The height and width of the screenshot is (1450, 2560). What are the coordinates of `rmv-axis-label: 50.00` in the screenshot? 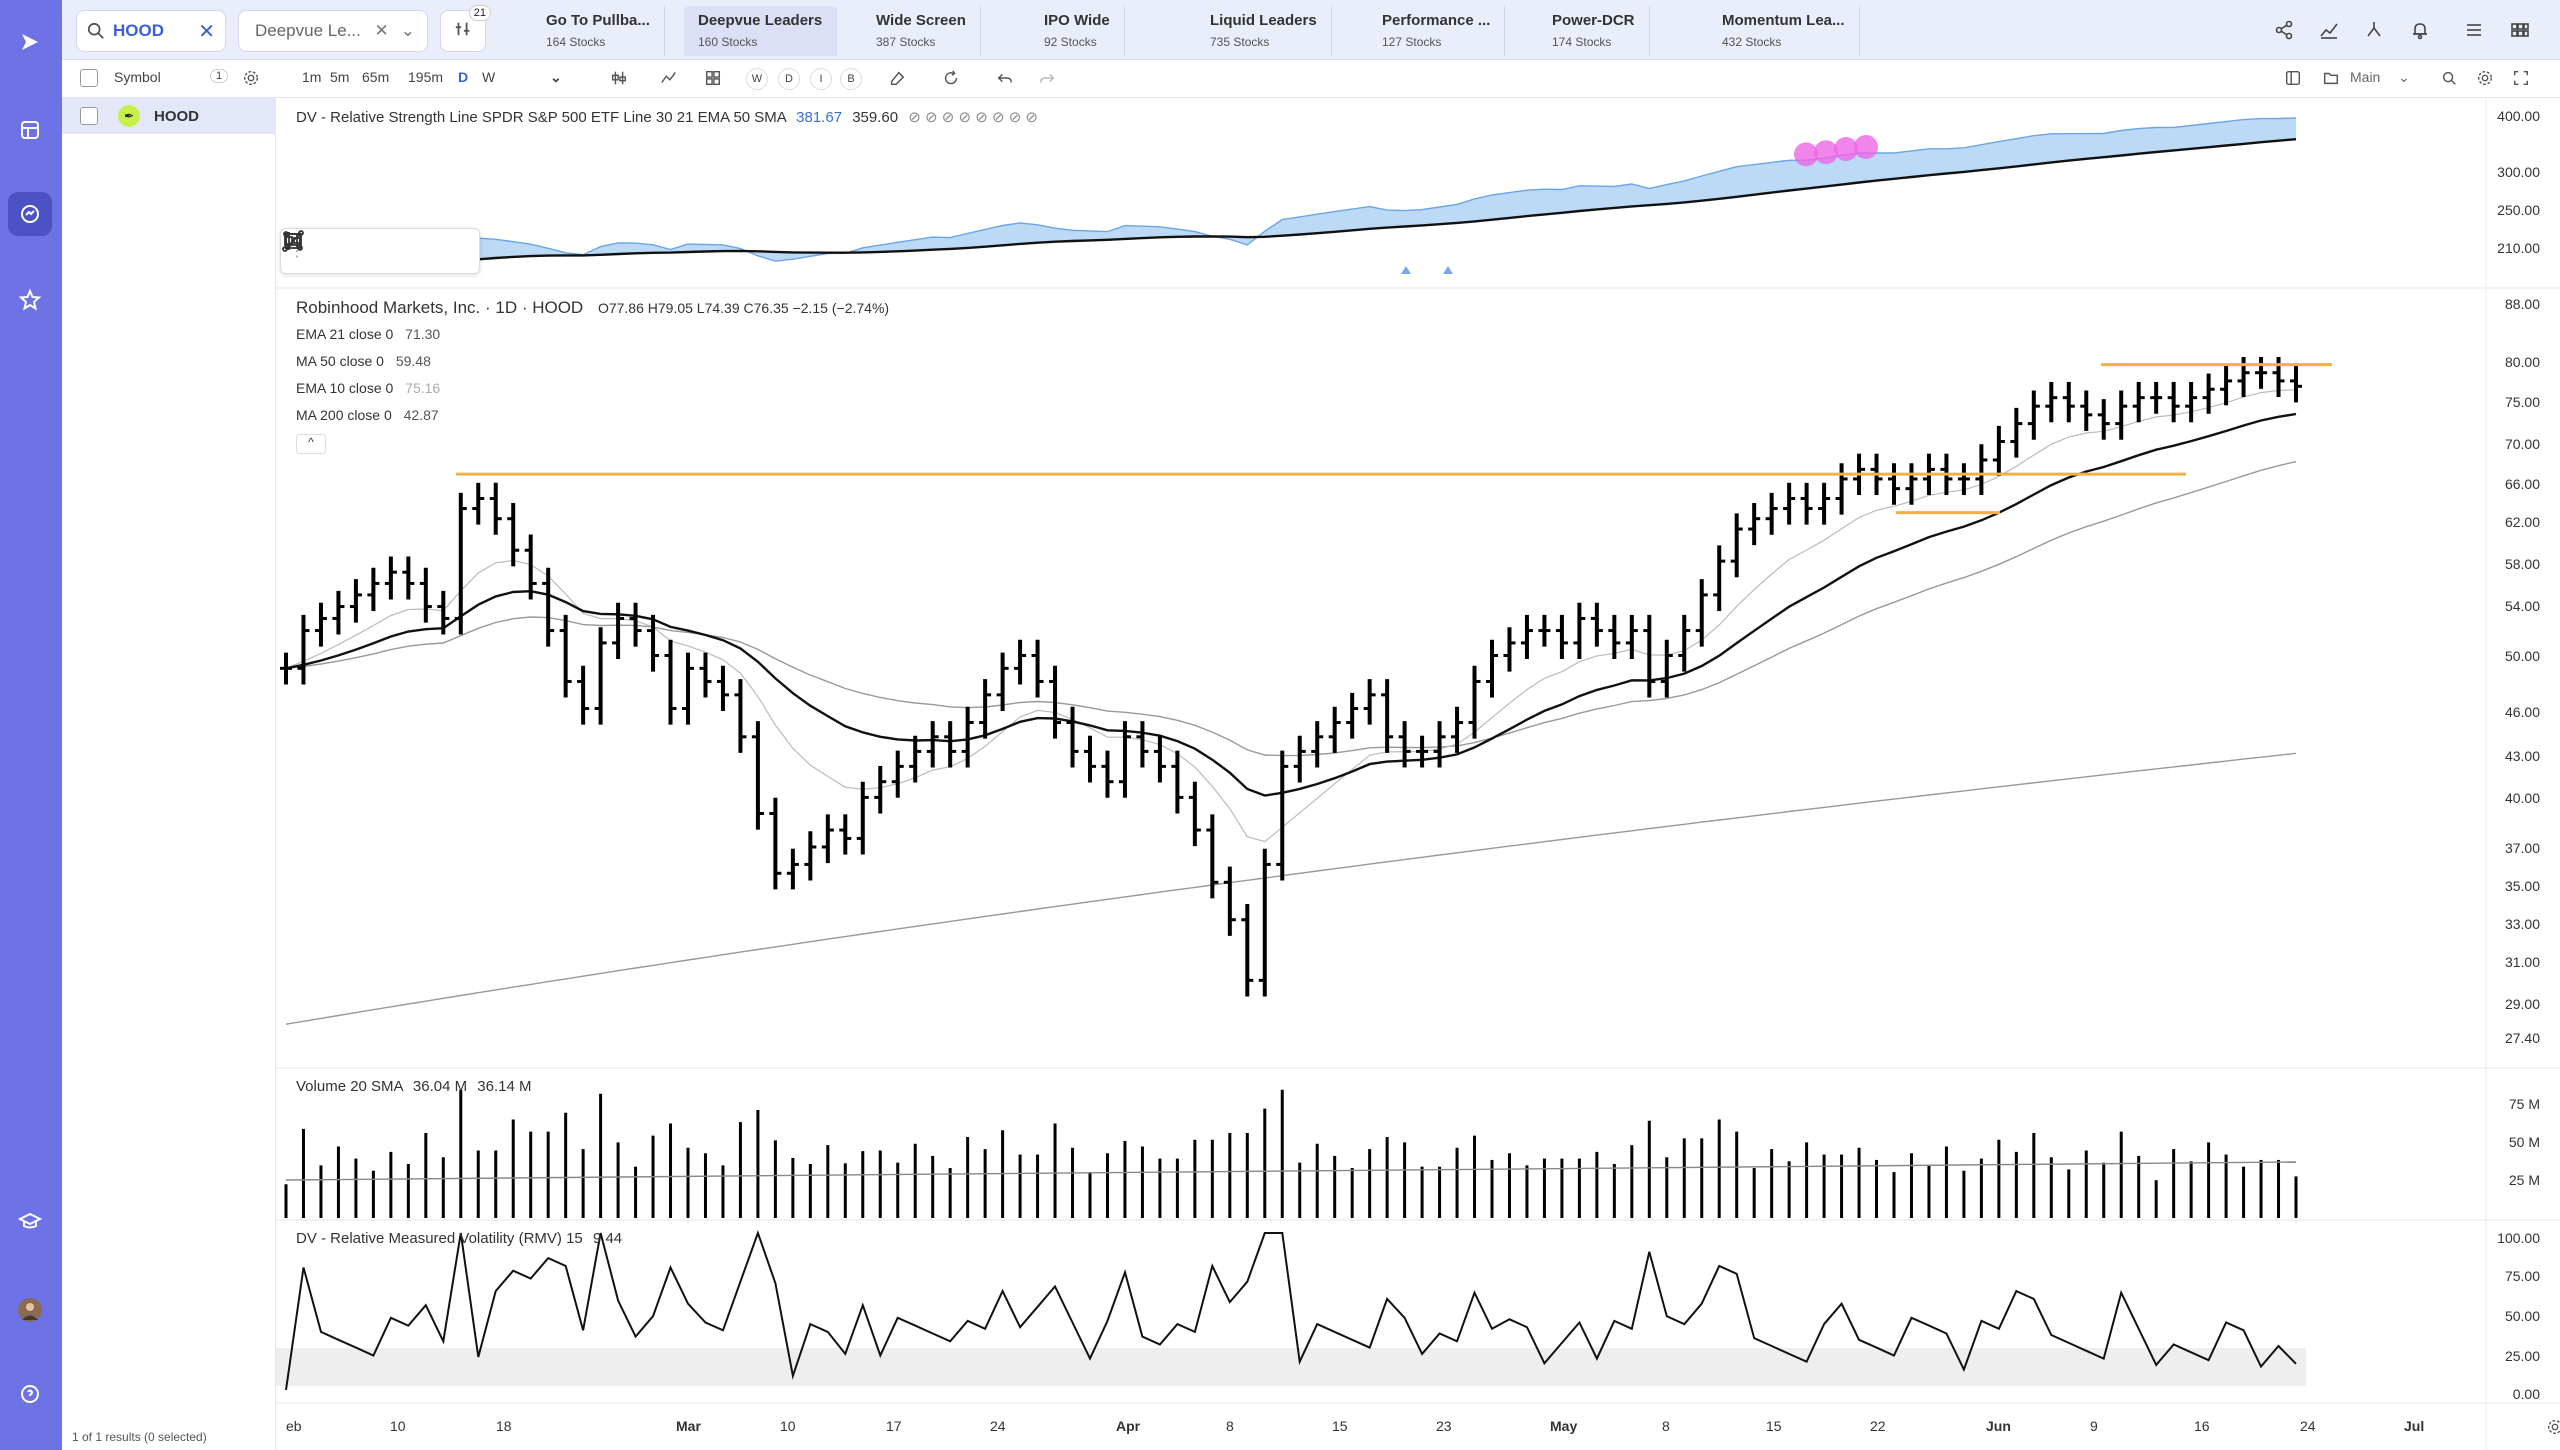 It's located at (2522, 1316).